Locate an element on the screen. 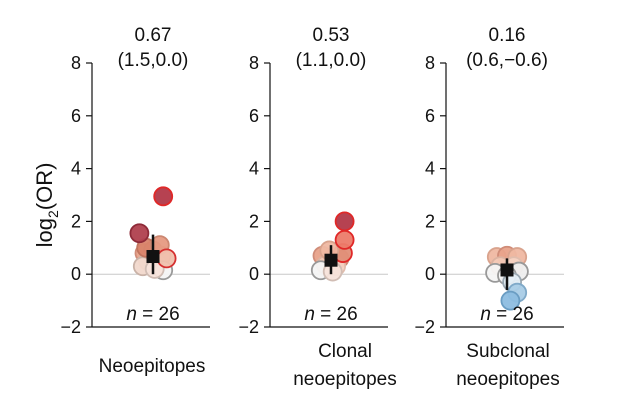 This screenshot has width=634, height=406. odds-ratio-value: 0.53 is located at coordinates (331, 35).